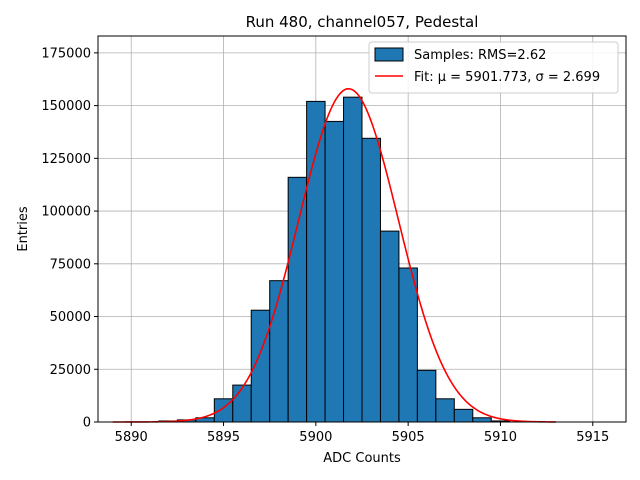 This screenshot has height=480, width=640. Describe the element at coordinates (131, 437) in the screenshot. I see `x-tick-label: 5890` at that location.